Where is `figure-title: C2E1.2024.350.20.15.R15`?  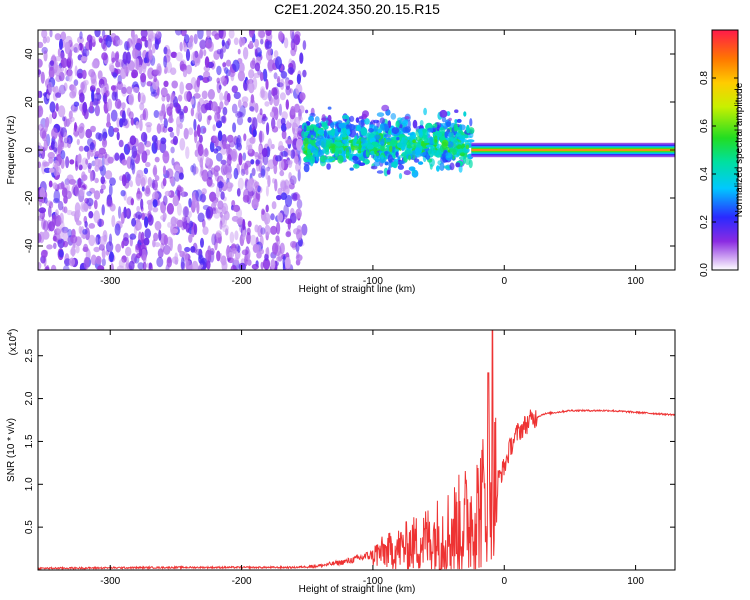
figure-title: C2E1.2024.350.20.15.R15 is located at coordinates (357, 9).